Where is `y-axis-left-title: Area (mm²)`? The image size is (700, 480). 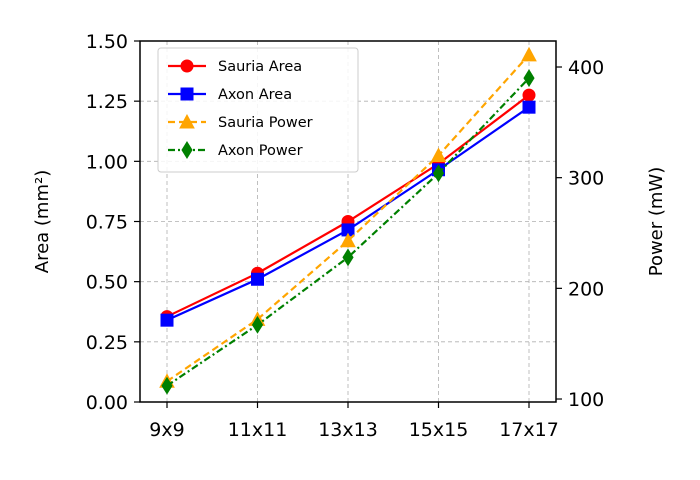
y-axis-left-title: Area (mm²) is located at coordinates (42, 221).